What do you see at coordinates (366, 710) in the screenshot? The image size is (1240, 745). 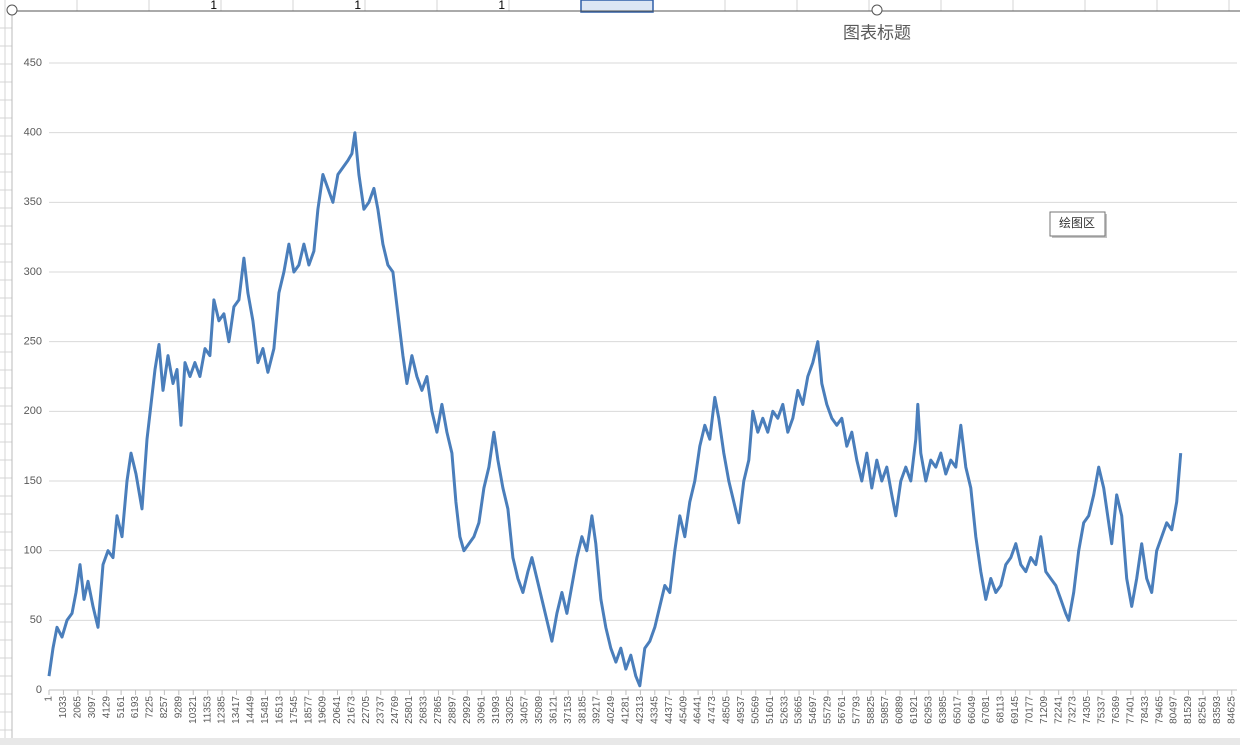 I see `x-tick-label: 22705` at bounding box center [366, 710].